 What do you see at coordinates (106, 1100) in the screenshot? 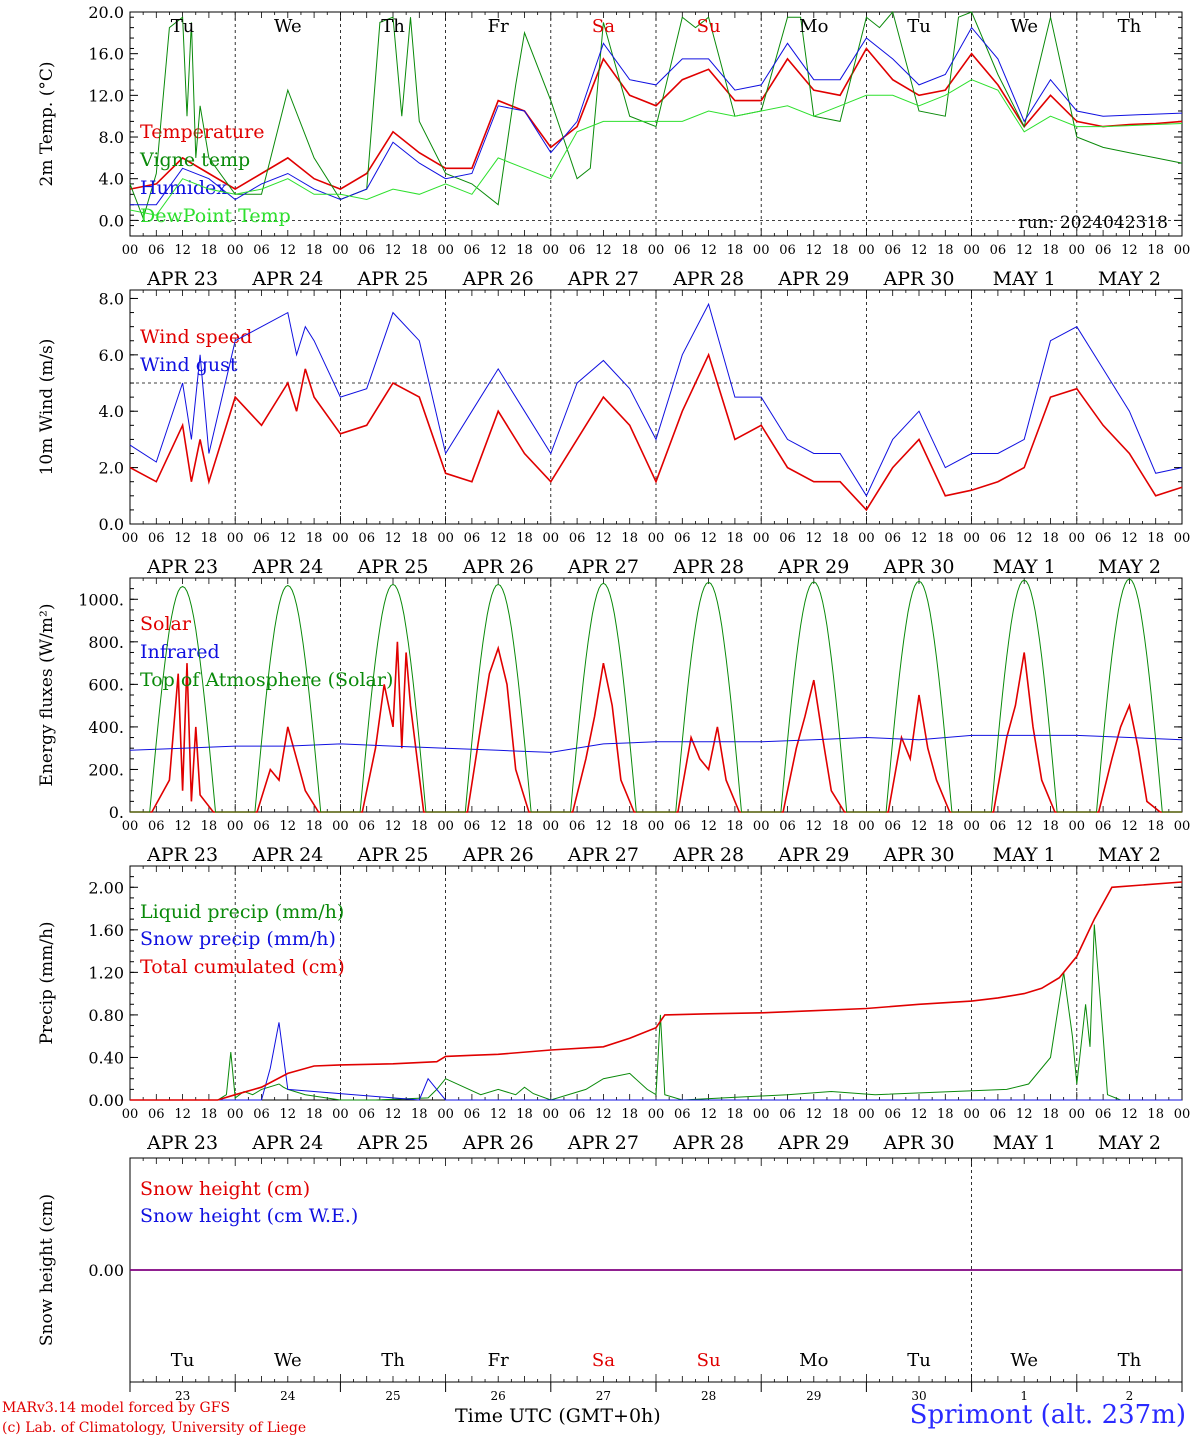
I see `y-tick-label: 0.00` at bounding box center [106, 1100].